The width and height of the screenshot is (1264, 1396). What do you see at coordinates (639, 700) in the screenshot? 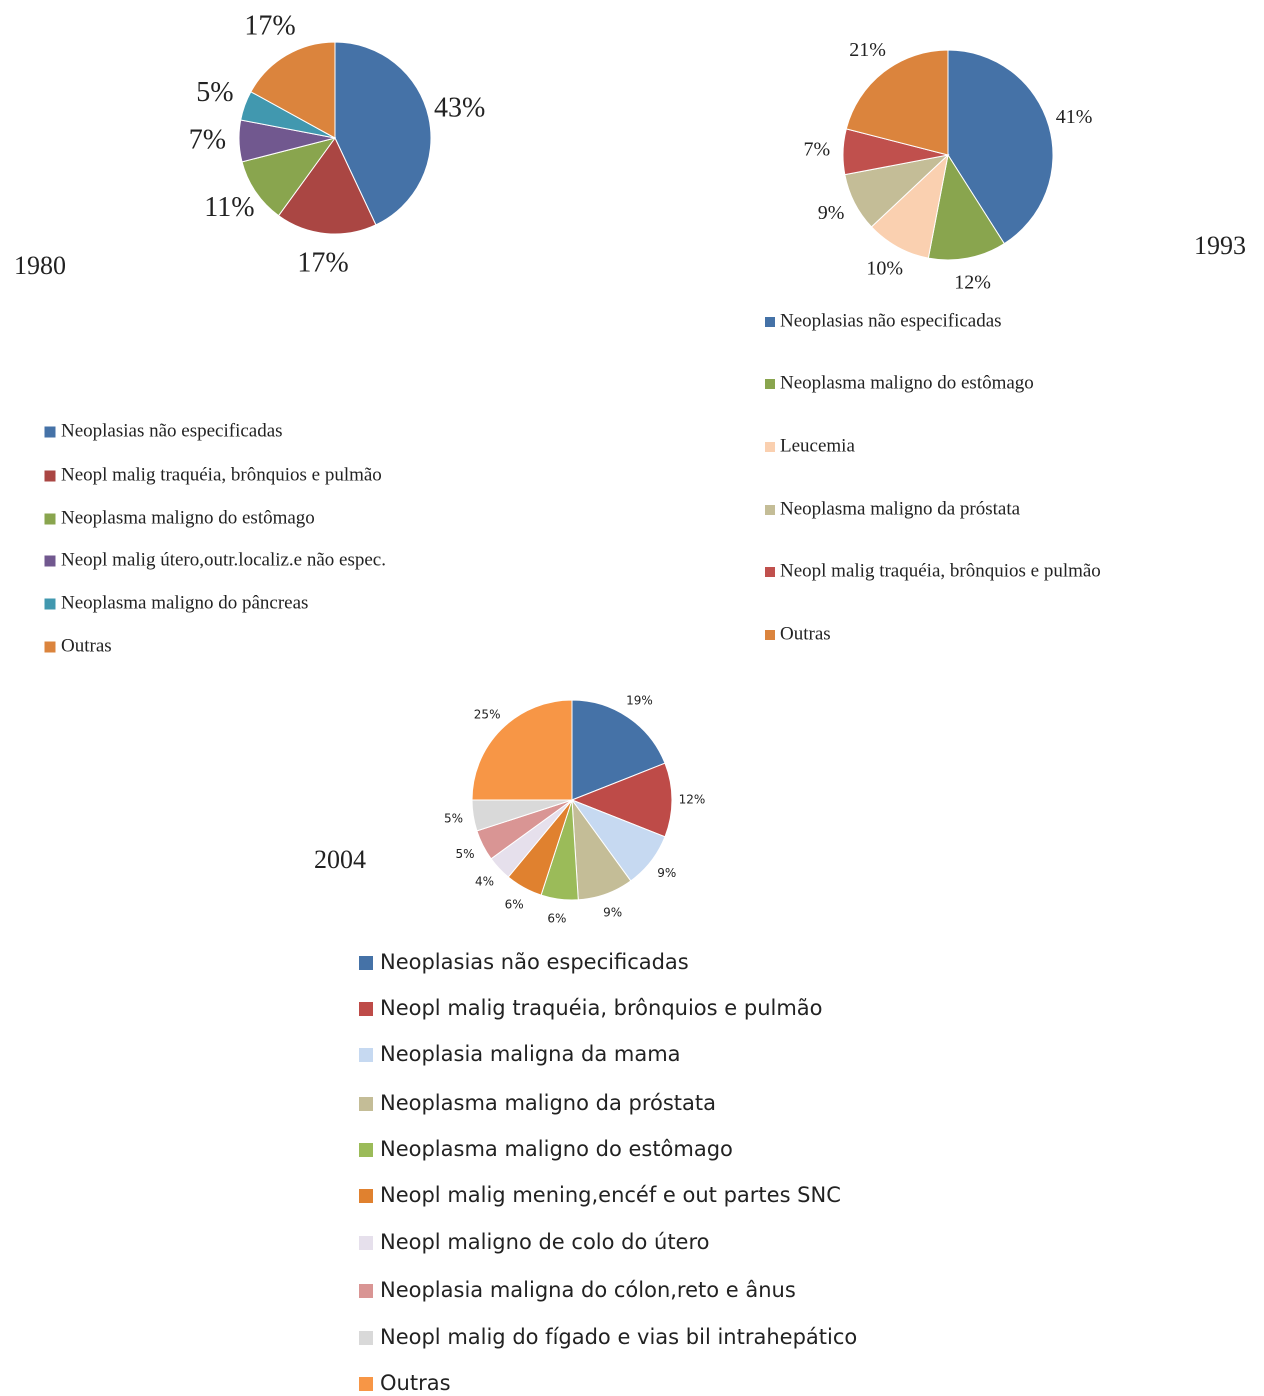
I see `data-label: 19%` at bounding box center [639, 700].